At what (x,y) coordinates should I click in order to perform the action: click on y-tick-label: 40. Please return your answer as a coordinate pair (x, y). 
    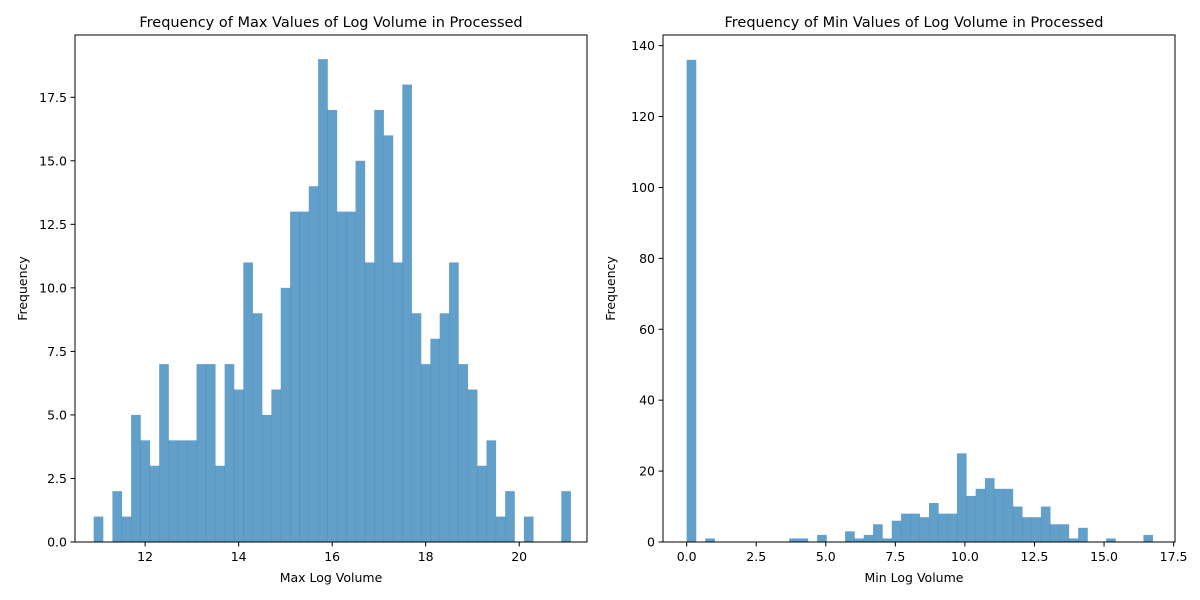
    Looking at the image, I should click on (647, 400).